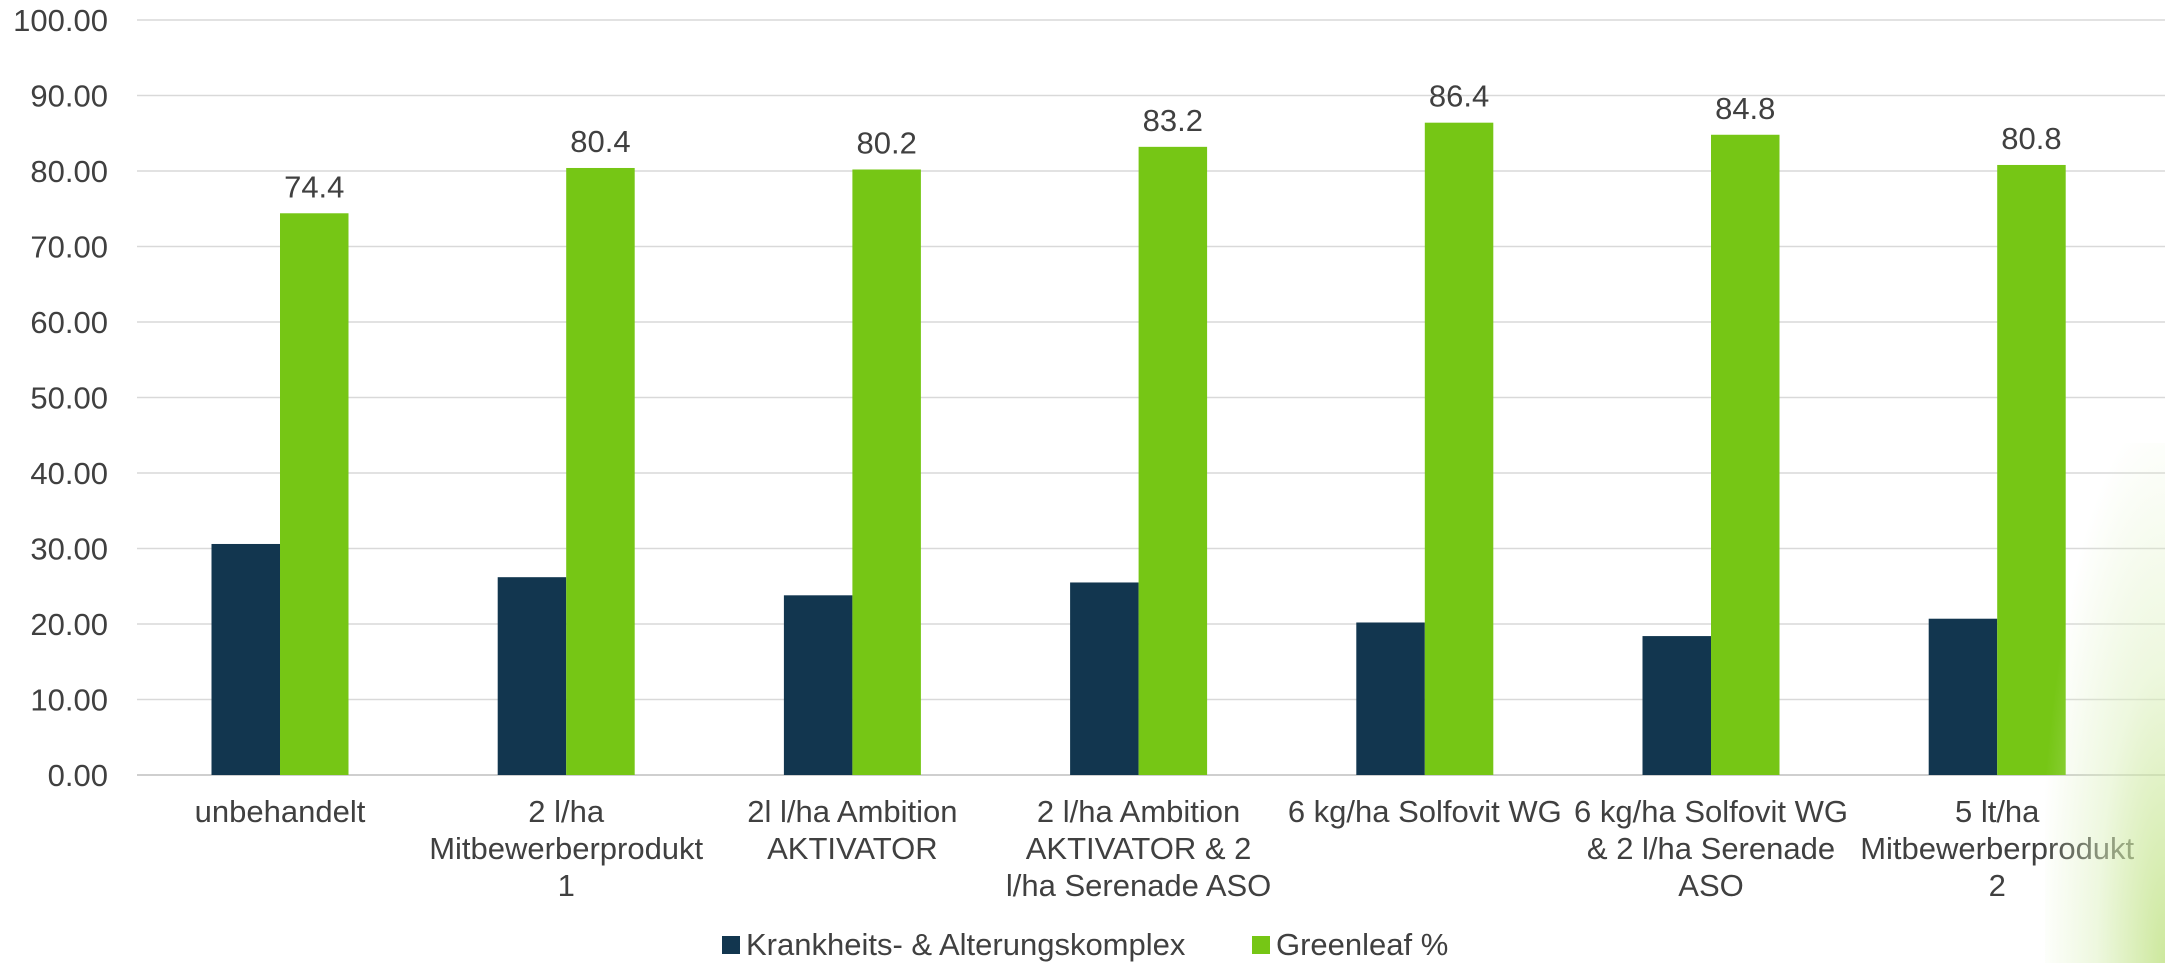  Describe the element at coordinates (1997, 885) in the screenshot. I see `category-label: 2` at that location.